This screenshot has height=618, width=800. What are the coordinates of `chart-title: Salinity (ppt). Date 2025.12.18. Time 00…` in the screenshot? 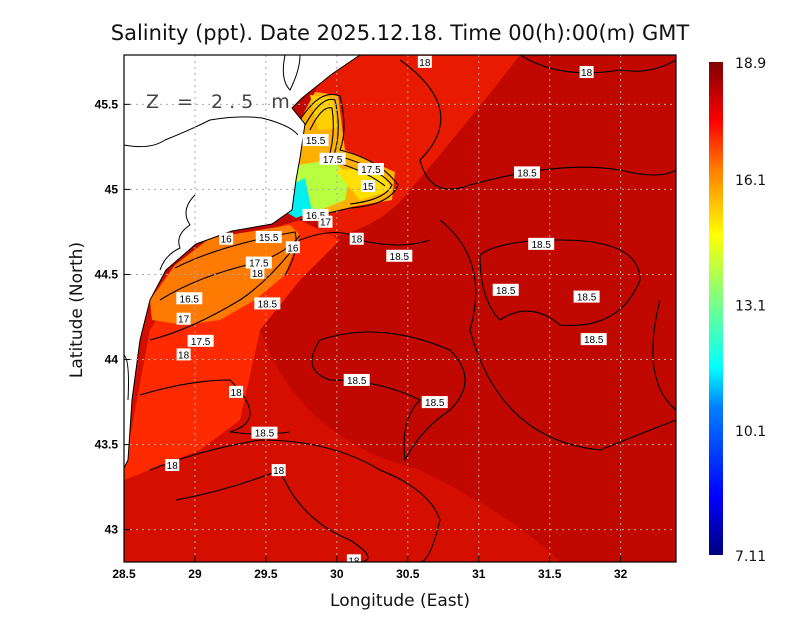 It's located at (400, 33).